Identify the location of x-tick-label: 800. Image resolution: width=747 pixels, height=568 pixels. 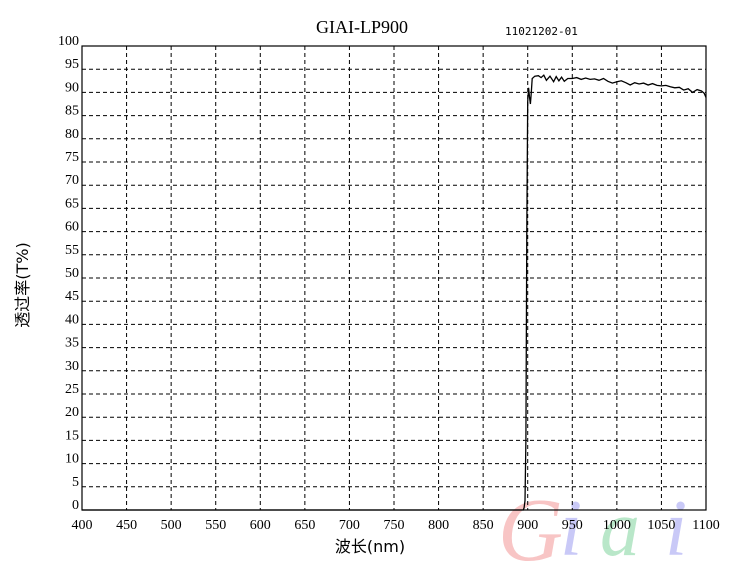
(438, 525).